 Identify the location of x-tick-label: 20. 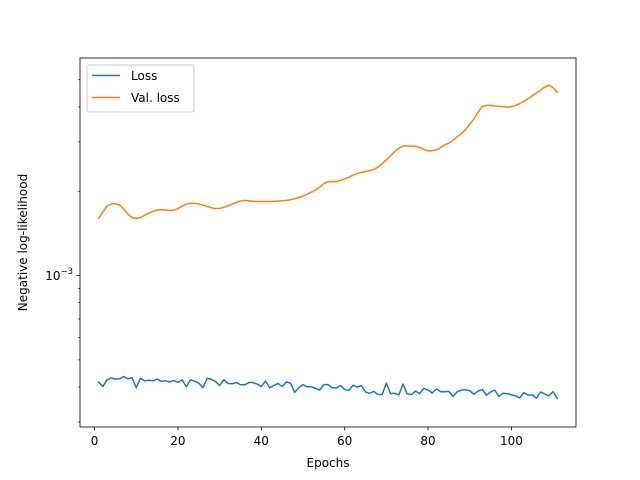
(177, 441).